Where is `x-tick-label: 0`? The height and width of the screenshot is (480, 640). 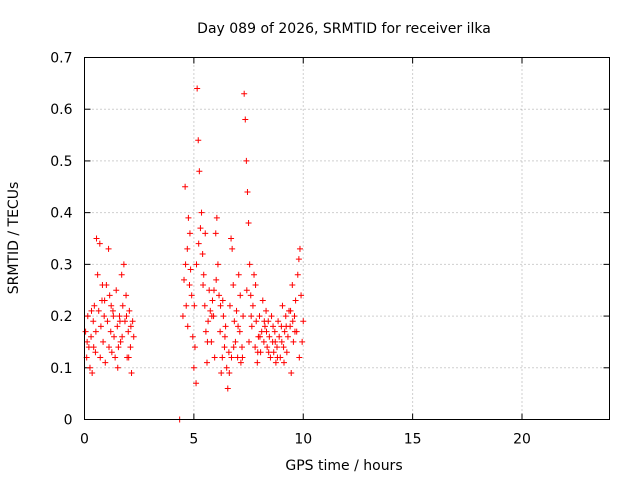
x-tick-label: 0 is located at coordinates (84, 440).